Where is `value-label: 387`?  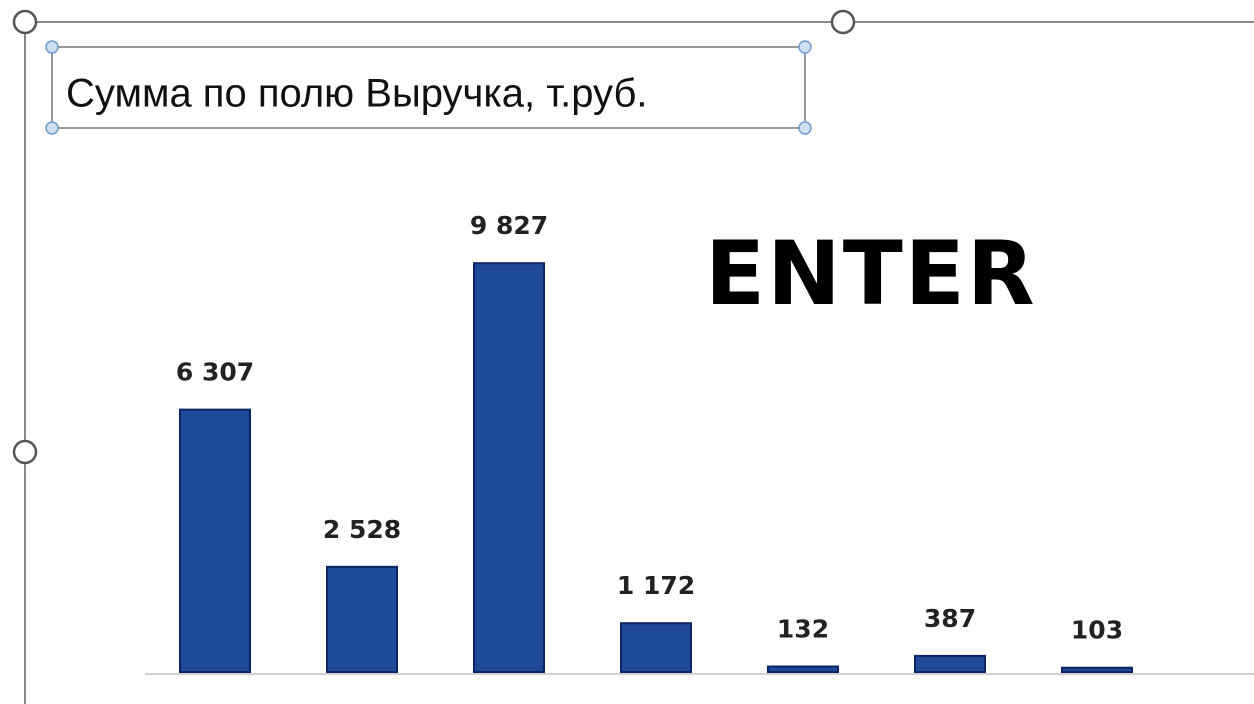 value-label: 387 is located at coordinates (950, 618).